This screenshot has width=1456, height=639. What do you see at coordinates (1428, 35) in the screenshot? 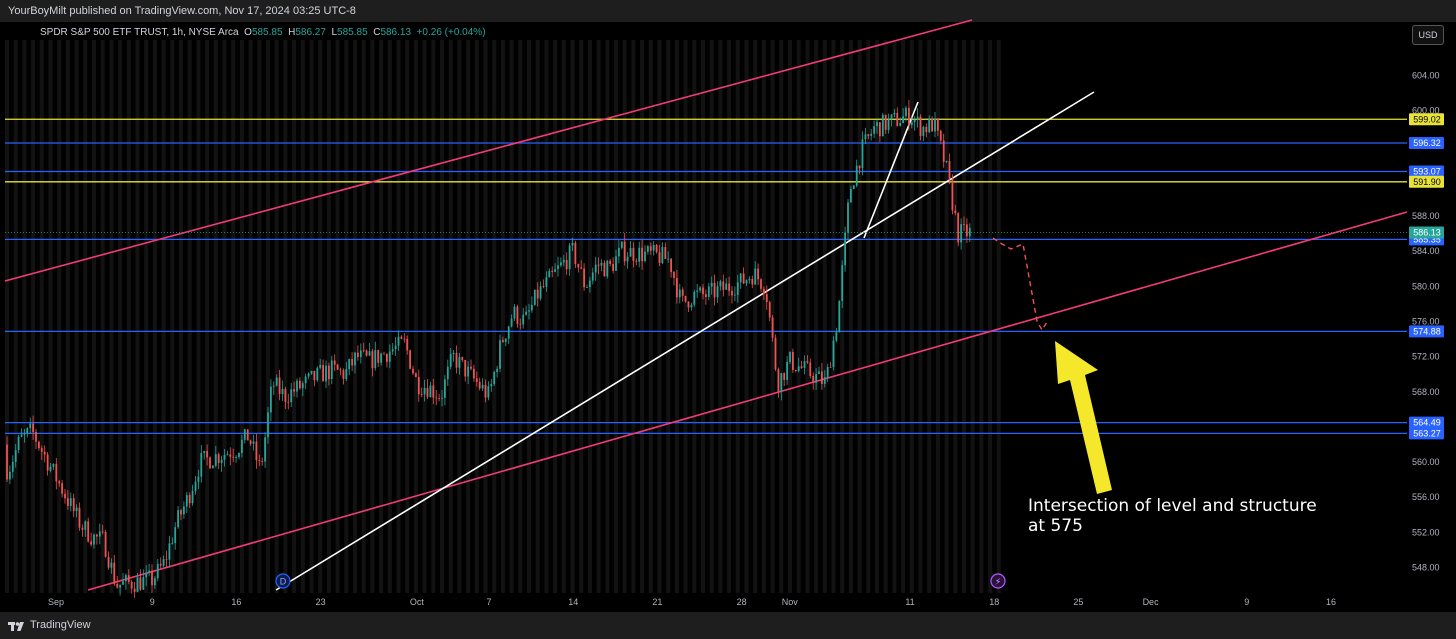
I see `currency-button: USD` at bounding box center [1428, 35].